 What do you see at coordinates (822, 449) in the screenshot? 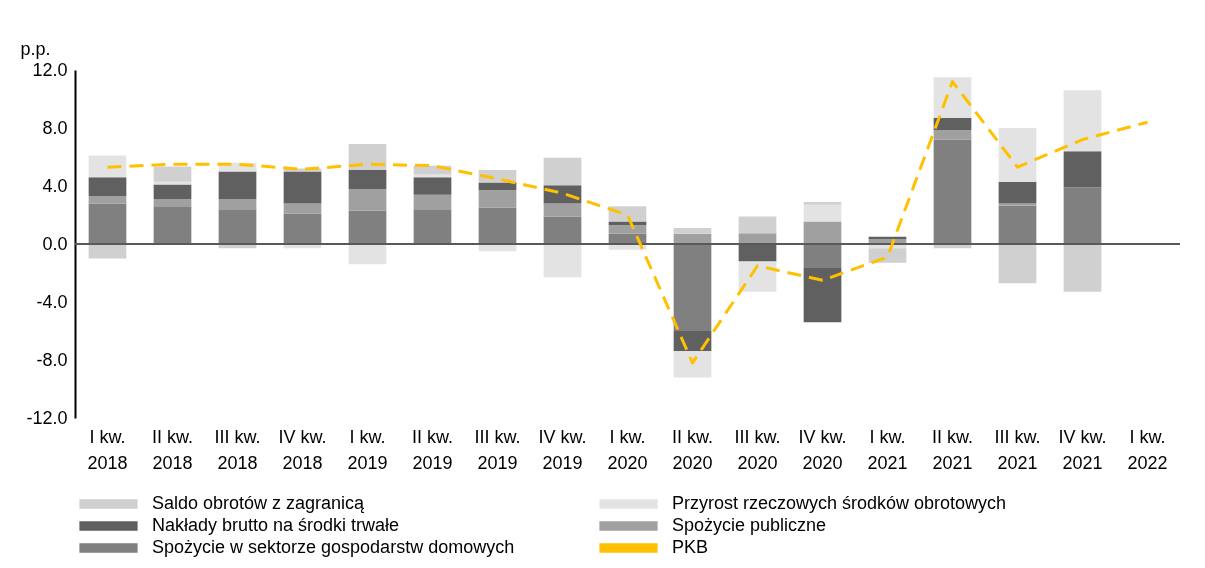
I see `x-tick-label: IV kw. 2020` at bounding box center [822, 449].